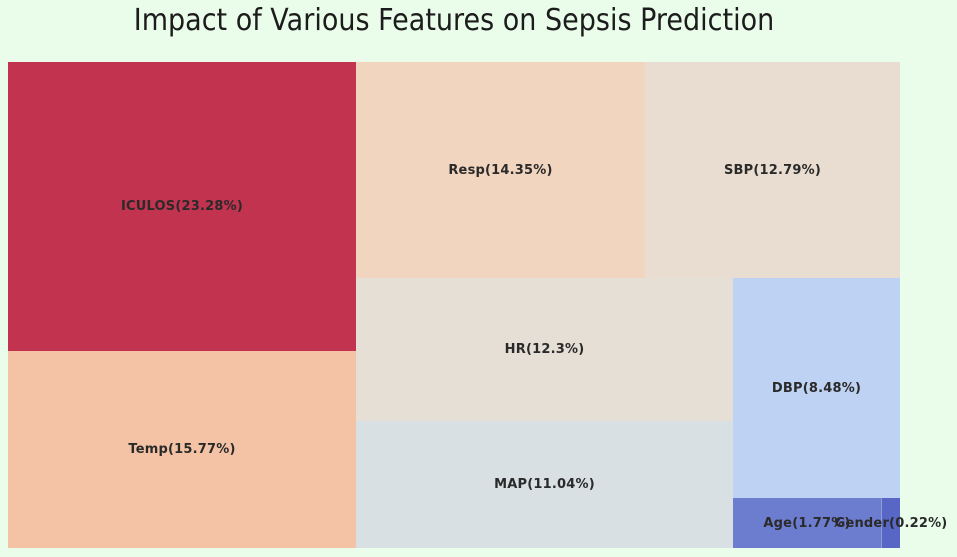 The height and width of the screenshot is (557, 957). I want to click on treemap-tile-gender: Gender(0.22%), so click(891, 523).